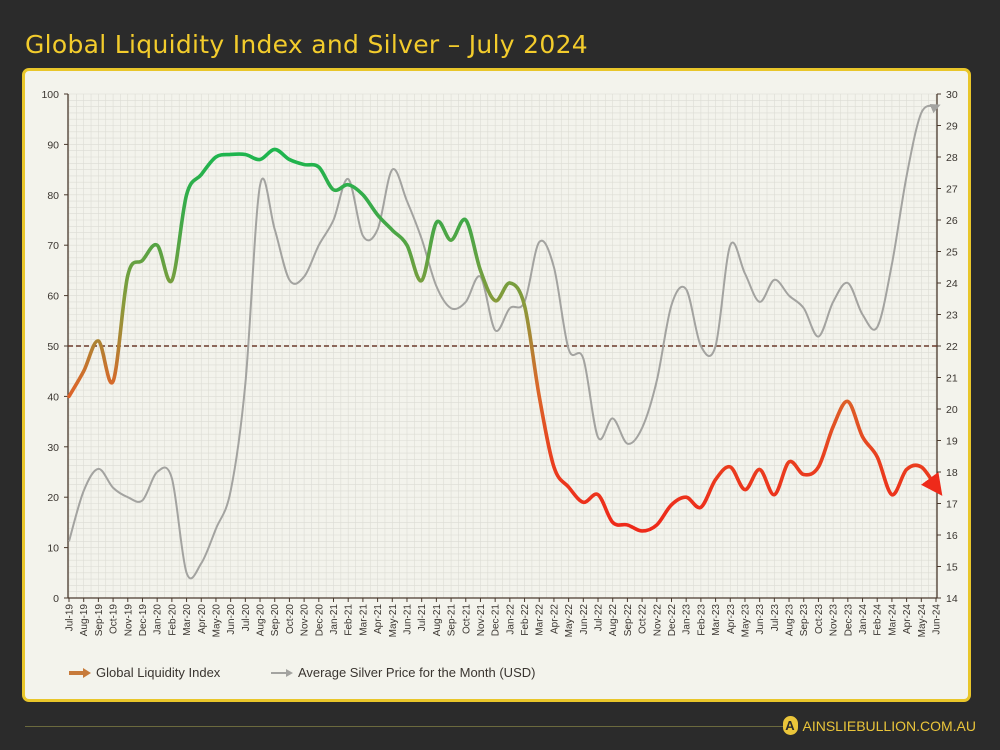 This screenshot has height=750, width=1000. I want to click on x-tick-label: Dec-22, so click(672, 620).